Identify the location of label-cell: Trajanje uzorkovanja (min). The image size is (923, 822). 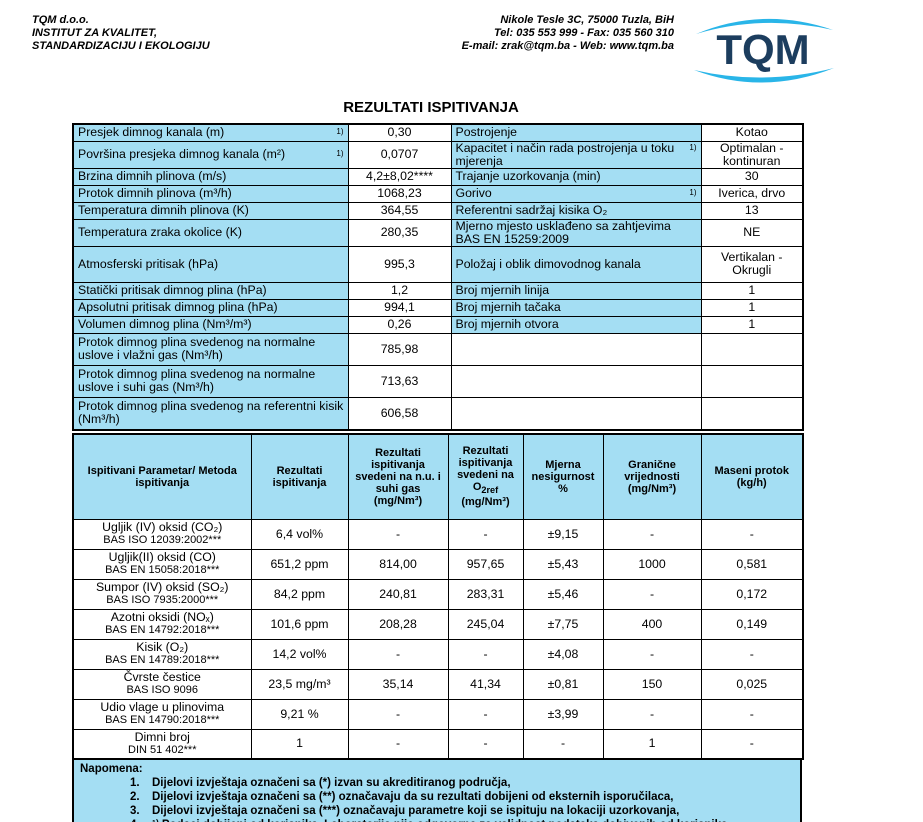
(576, 176).